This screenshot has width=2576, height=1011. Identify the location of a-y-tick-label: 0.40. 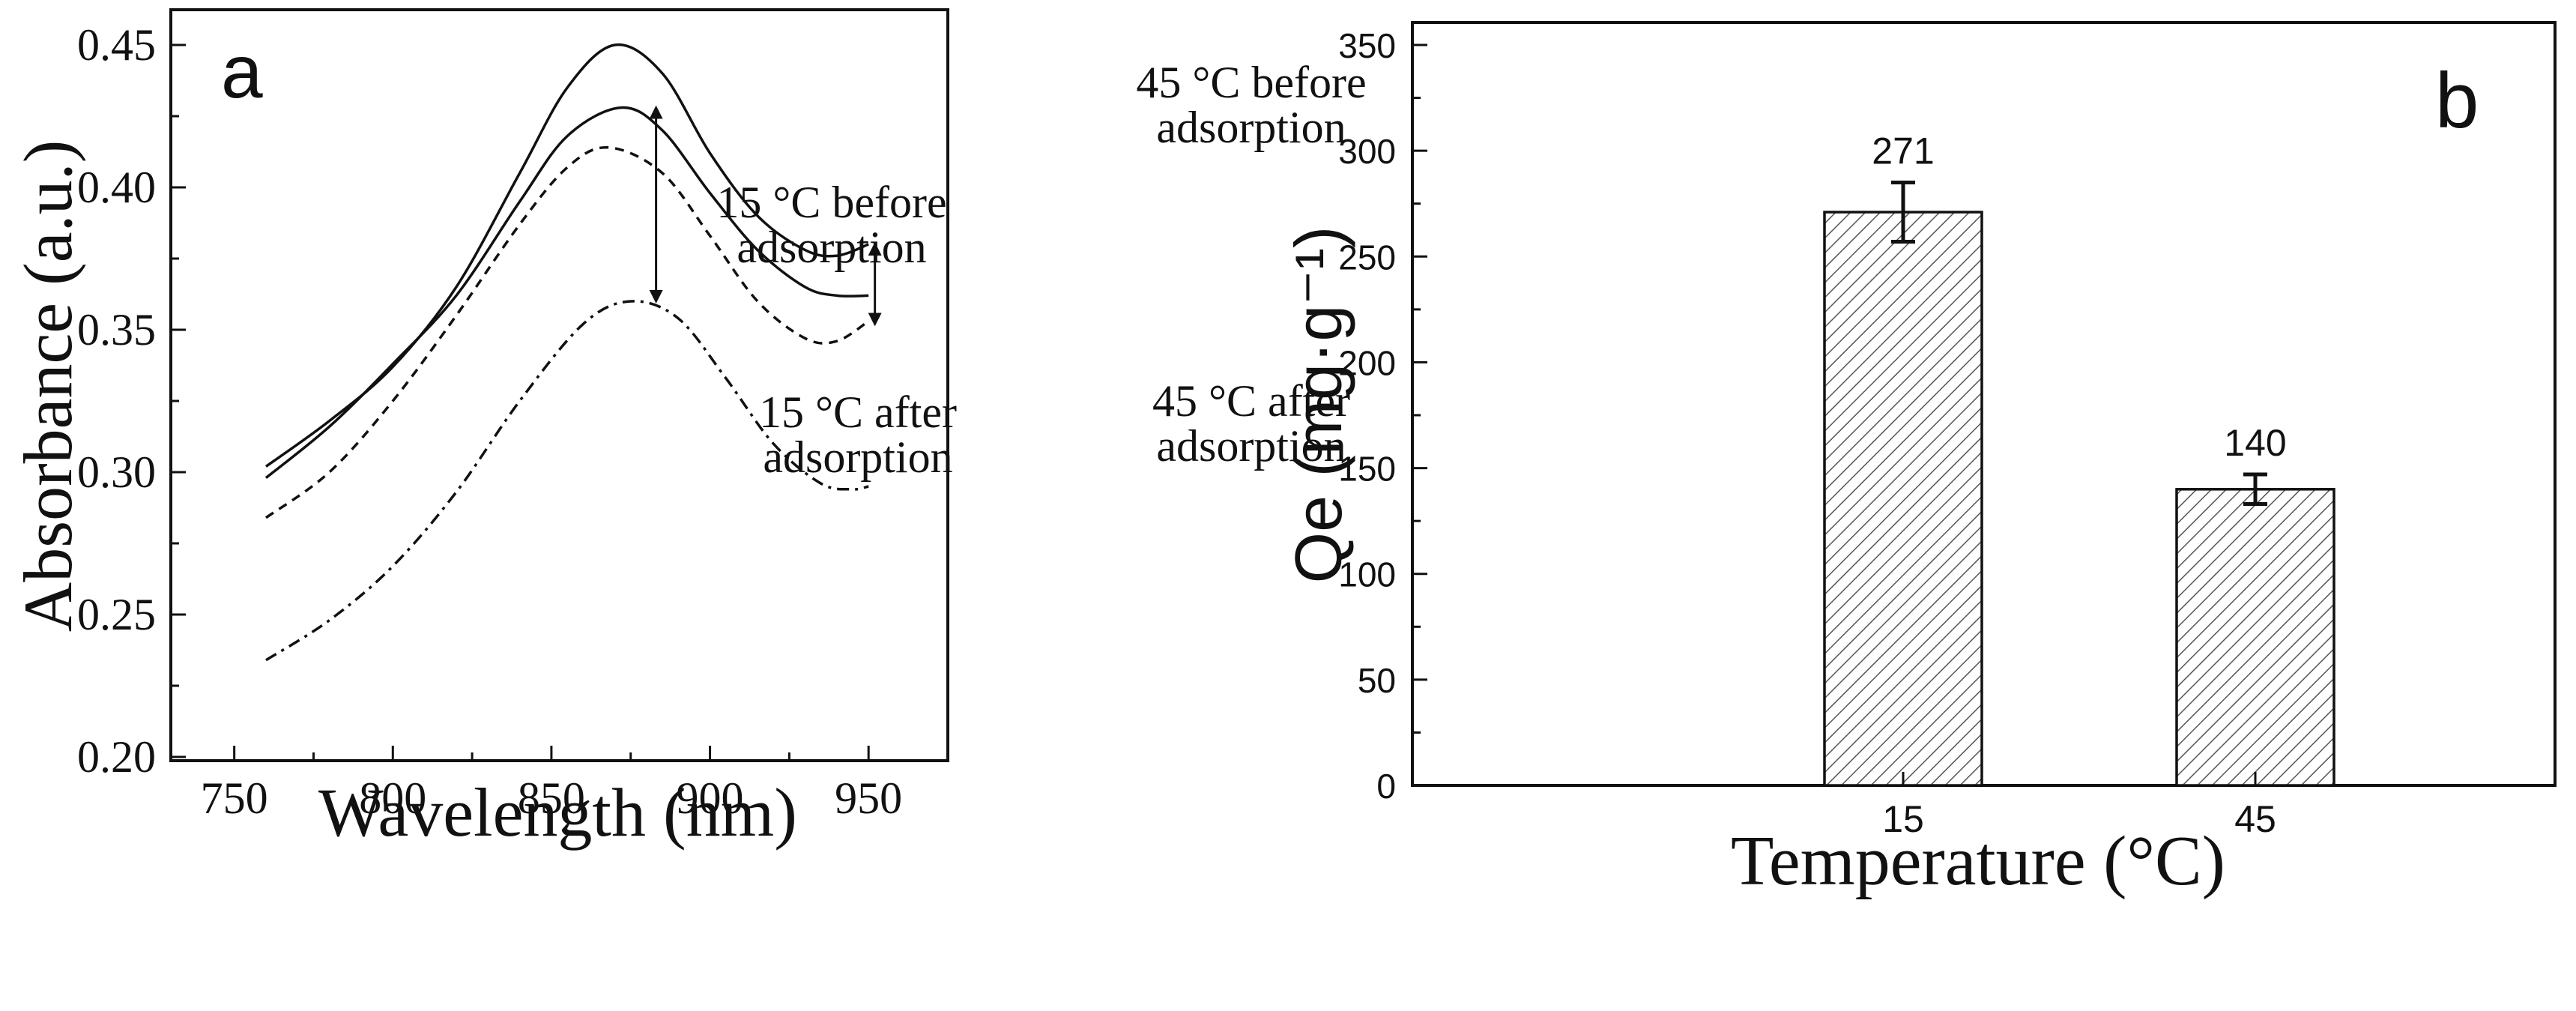
(116, 187).